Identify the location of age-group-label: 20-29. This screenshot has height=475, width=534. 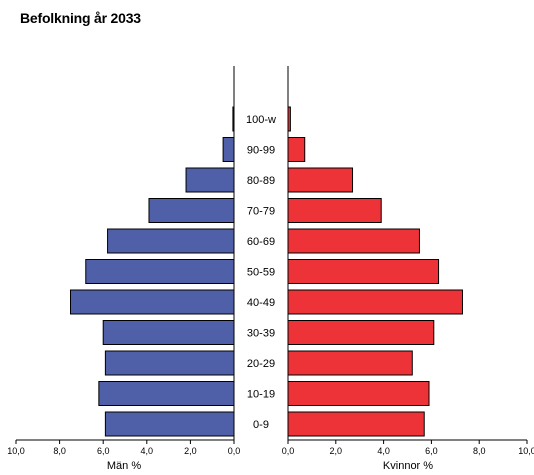
(261, 364).